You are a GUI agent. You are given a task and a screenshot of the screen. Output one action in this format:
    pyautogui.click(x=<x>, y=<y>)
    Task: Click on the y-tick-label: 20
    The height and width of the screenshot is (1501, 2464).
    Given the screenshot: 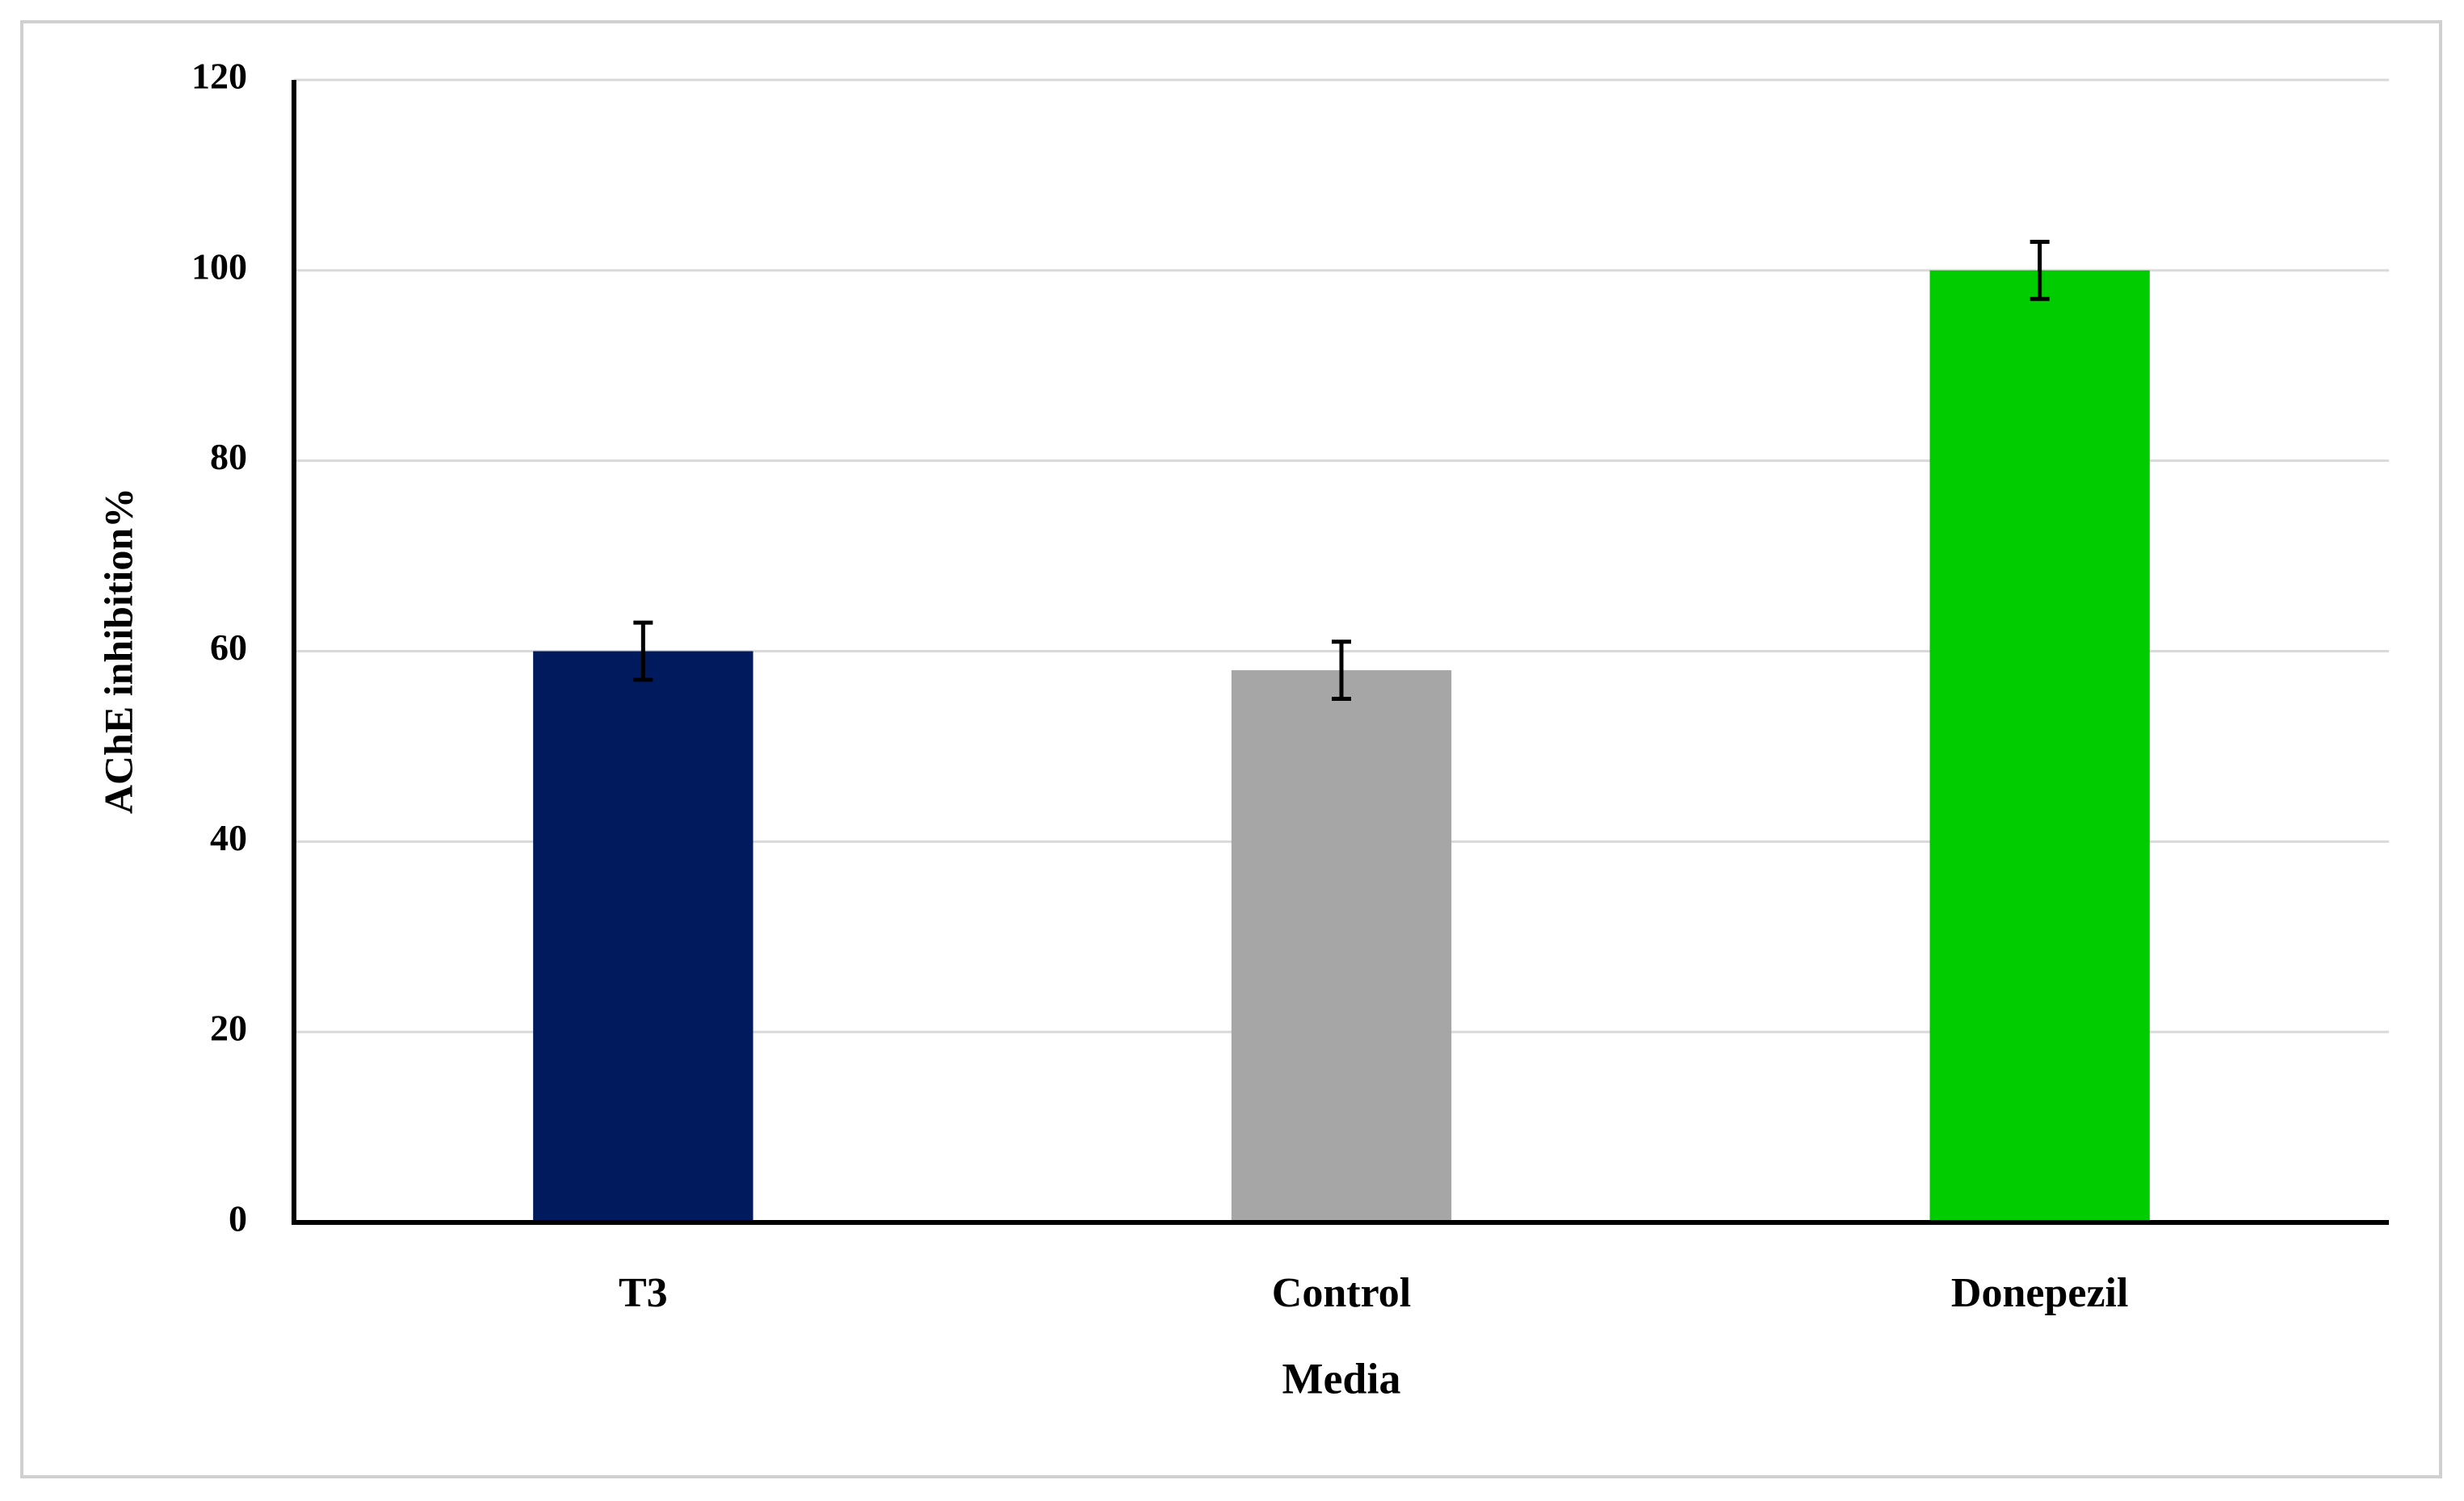 What is the action you would take?
    pyautogui.click(x=228, y=1028)
    